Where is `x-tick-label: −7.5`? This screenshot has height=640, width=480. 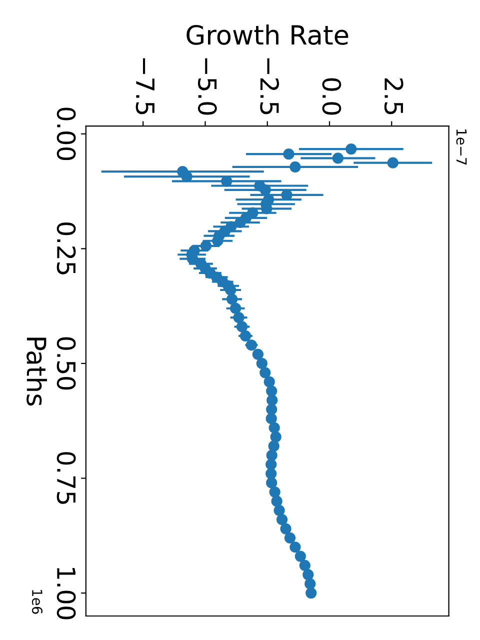 x-tick-label: −7.5 is located at coordinates (145, 86).